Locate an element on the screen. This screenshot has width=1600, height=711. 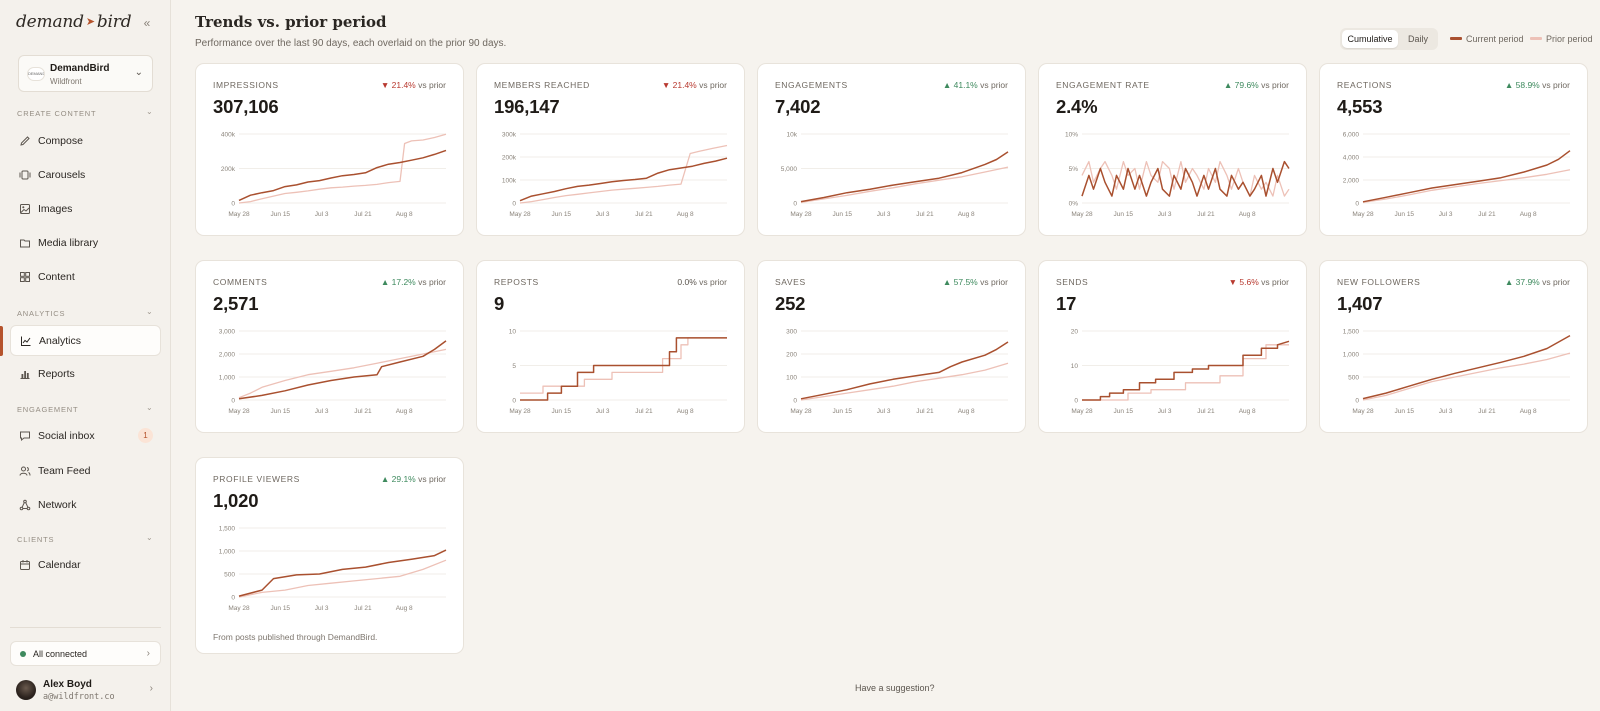
logo-arrow-icon: ➤ is located at coordinates (90, 21).